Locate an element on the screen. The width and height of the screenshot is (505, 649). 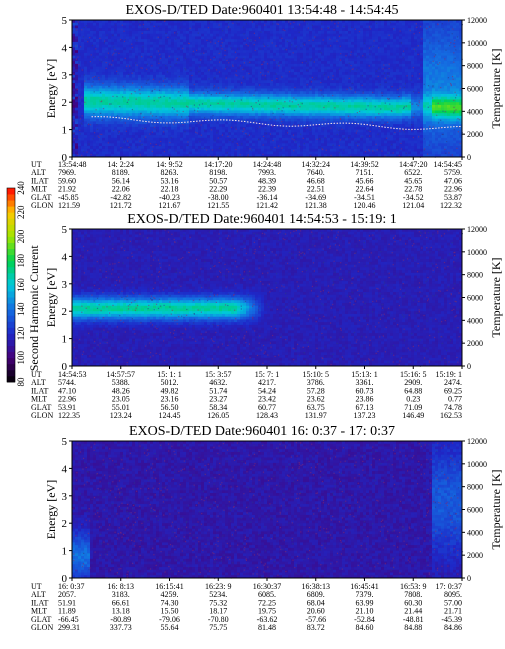
ephemeris-cell: 22.39 is located at coordinates (267, 189).